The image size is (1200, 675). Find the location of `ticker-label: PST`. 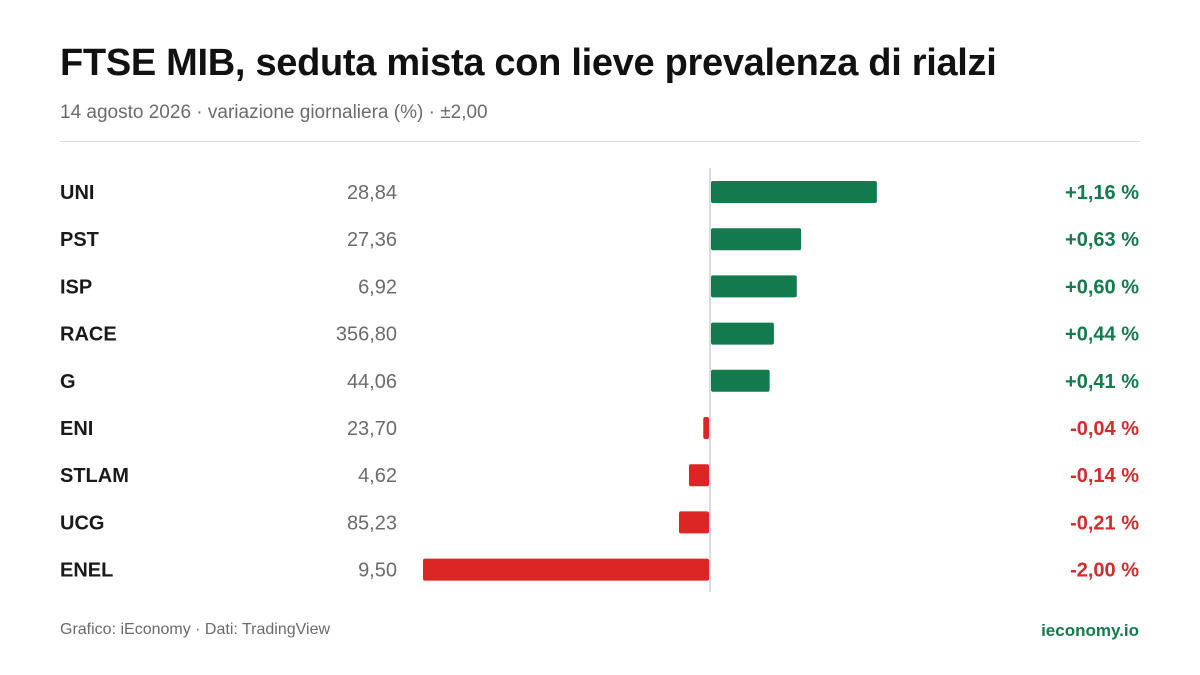

ticker-label: PST is located at coordinates (79, 240).